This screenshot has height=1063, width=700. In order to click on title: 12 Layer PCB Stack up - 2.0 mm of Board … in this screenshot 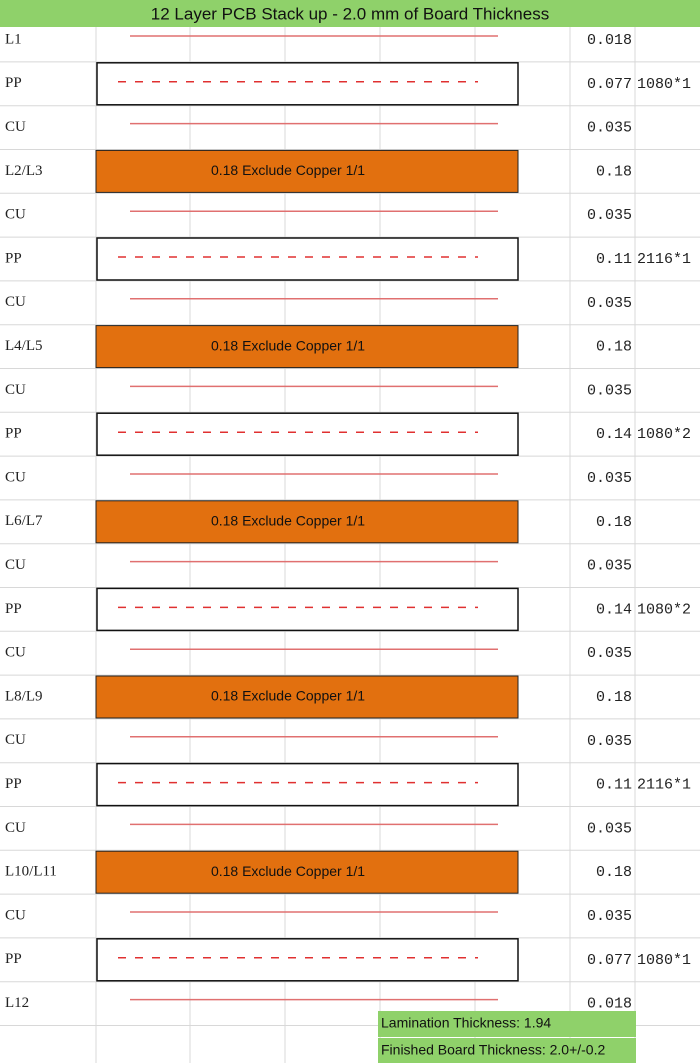, I will do `click(350, 13)`.